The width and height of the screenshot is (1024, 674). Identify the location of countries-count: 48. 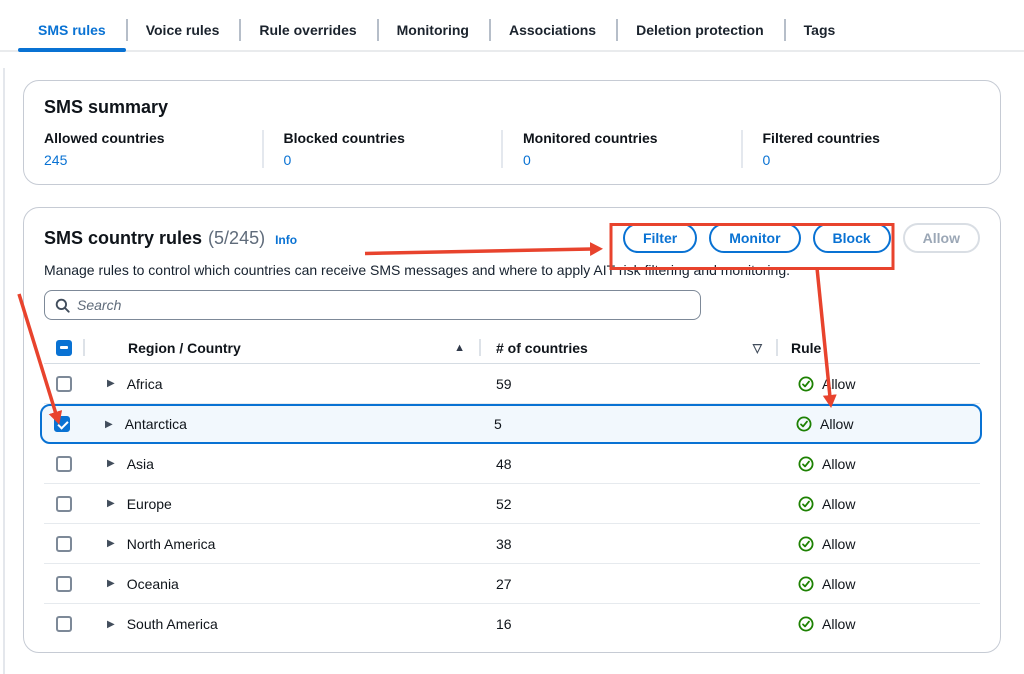
(504, 463).